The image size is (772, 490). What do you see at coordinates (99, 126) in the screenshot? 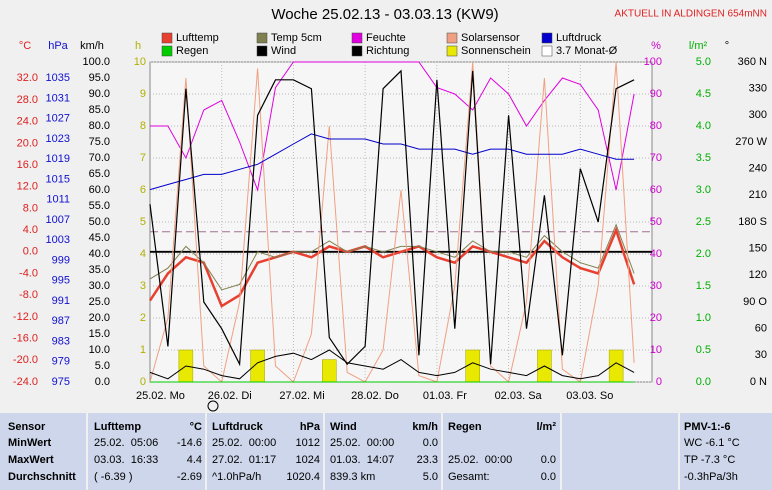
I see `y-tick-label: 80.0` at bounding box center [99, 126].